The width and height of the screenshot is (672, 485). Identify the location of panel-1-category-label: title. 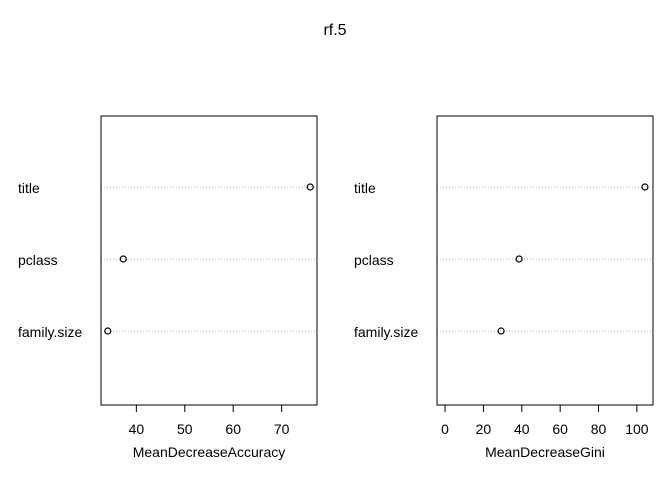
(29, 188).